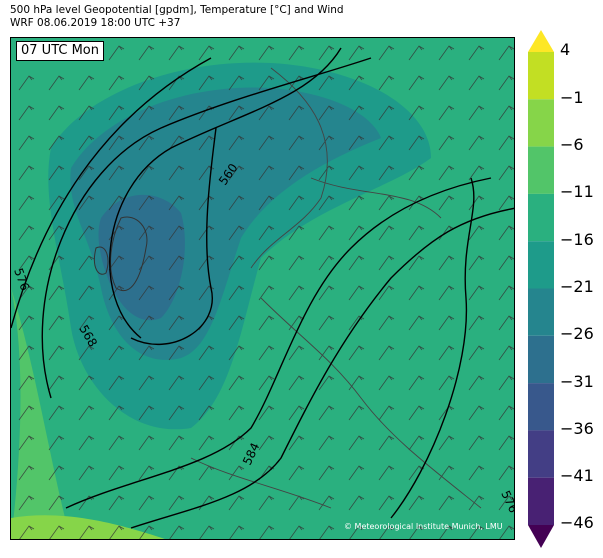 This screenshot has height=558, width=603. I want to click on colorbar-tick: 4, so click(565, 49).